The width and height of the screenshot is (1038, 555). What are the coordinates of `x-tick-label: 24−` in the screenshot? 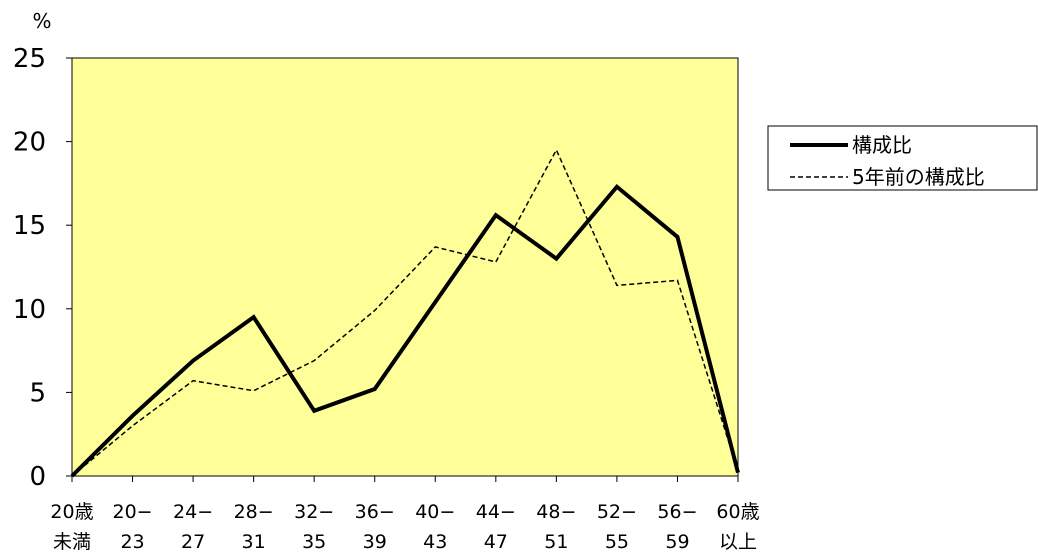 It's located at (193, 512).